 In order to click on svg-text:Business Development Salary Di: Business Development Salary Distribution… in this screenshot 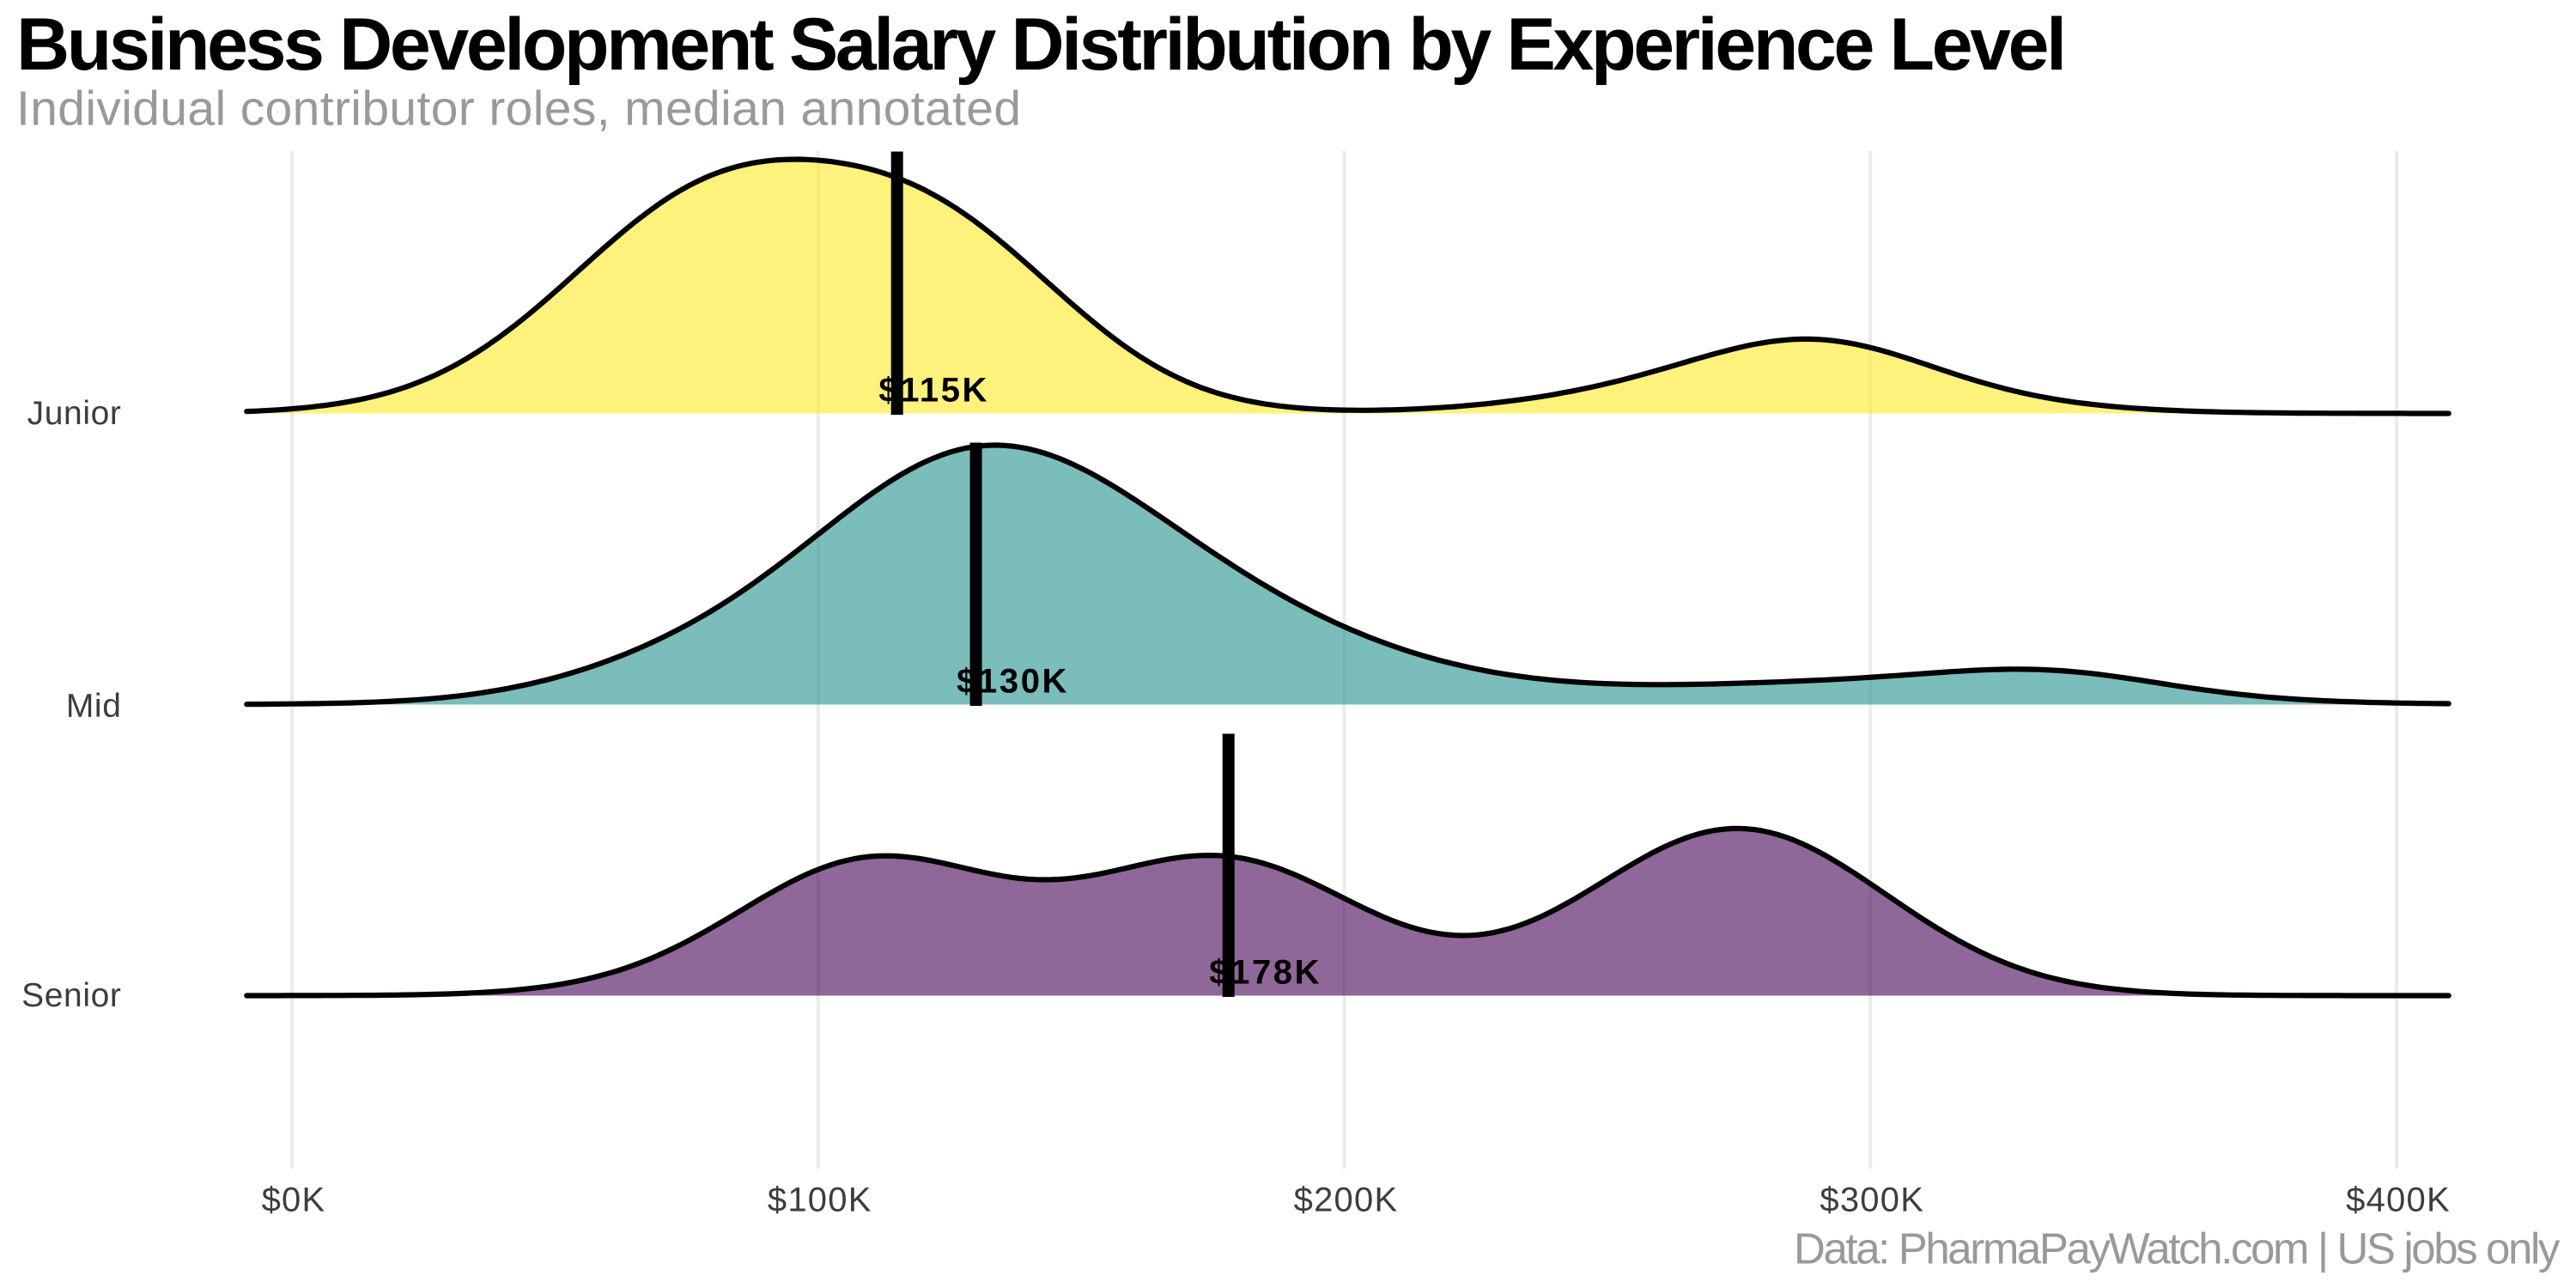, I will do `click(1040, 44)`.